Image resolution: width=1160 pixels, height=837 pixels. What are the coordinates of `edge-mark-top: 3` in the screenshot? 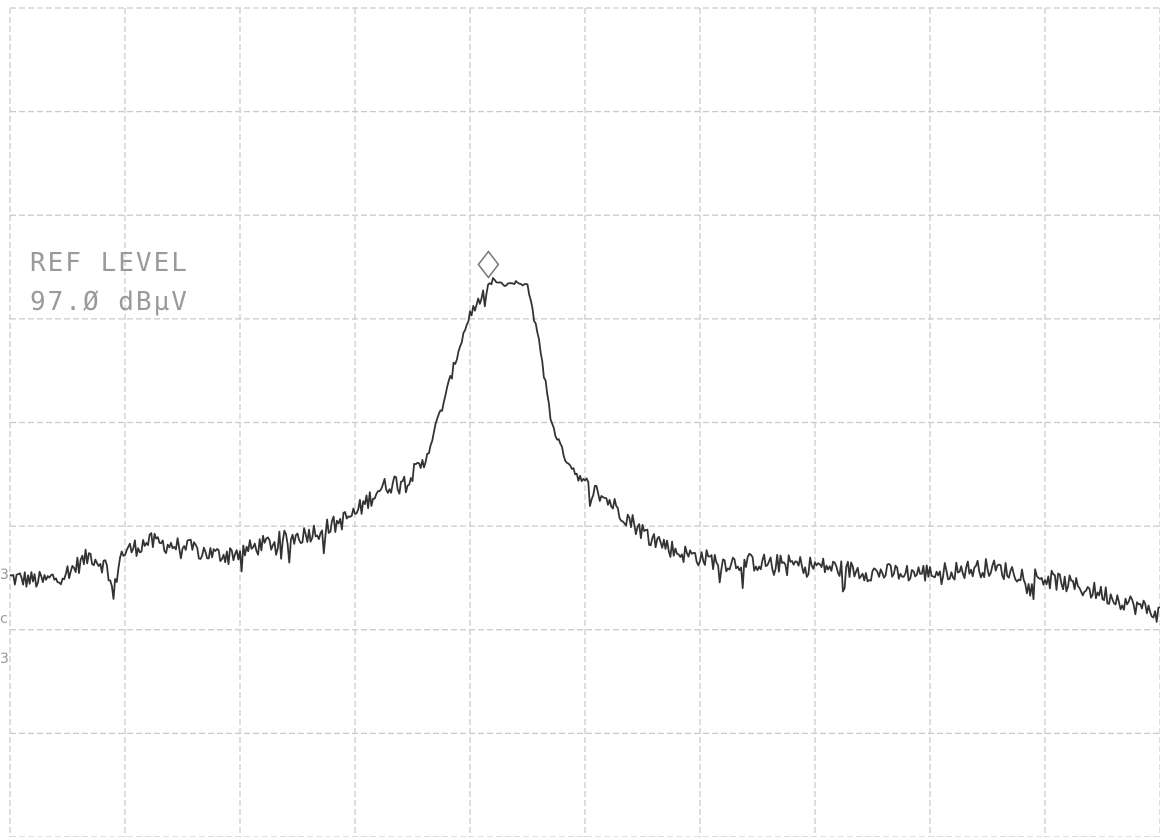 It's located at (4, 575).